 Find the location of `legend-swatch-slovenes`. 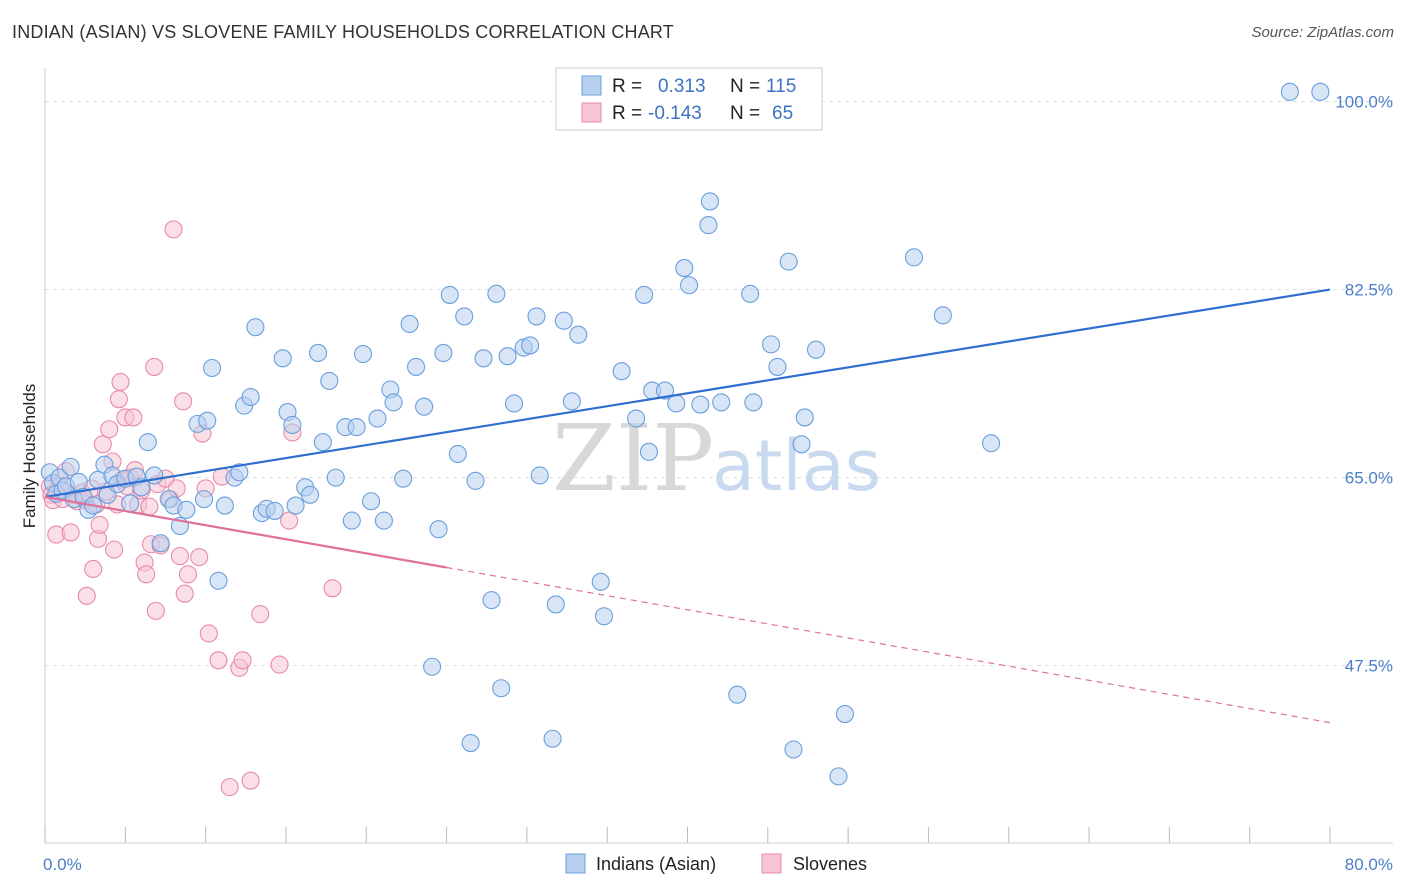

legend-swatch-slovenes is located at coordinates (771, 863).